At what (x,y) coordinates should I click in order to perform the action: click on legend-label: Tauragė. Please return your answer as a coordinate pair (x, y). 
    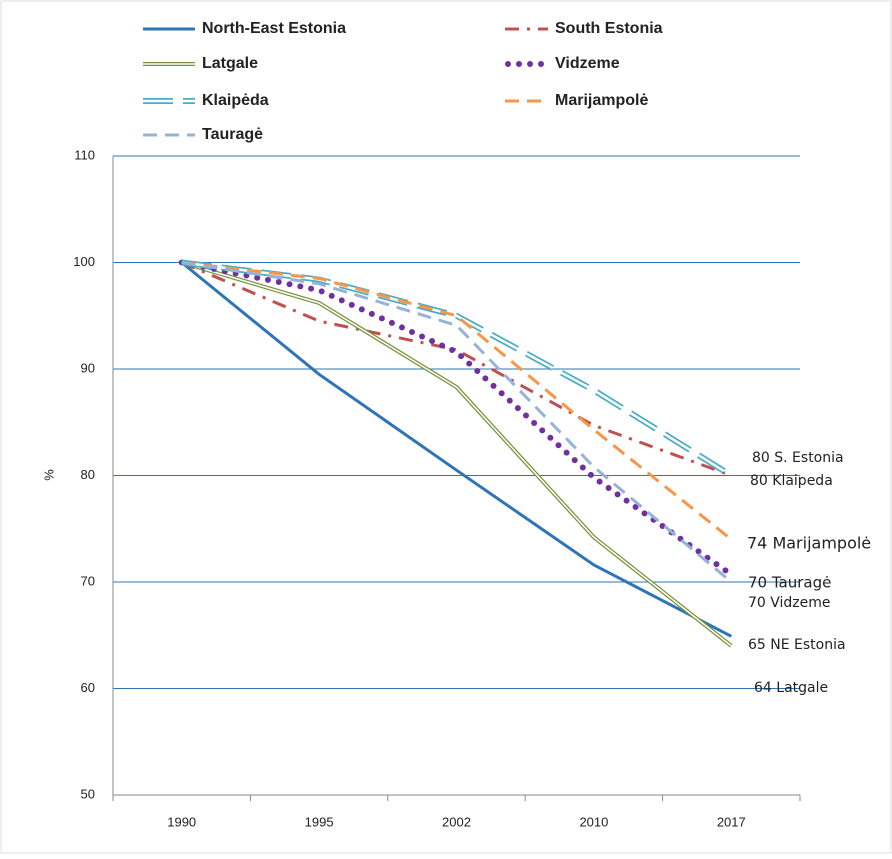
    Looking at the image, I should click on (232, 134).